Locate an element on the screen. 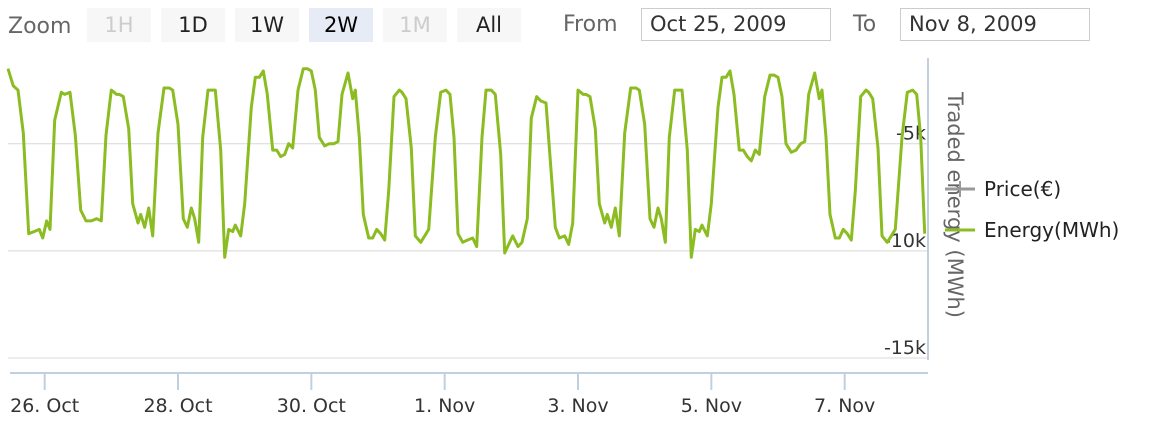  zoom-button-1w: 1W is located at coordinates (267, 25).